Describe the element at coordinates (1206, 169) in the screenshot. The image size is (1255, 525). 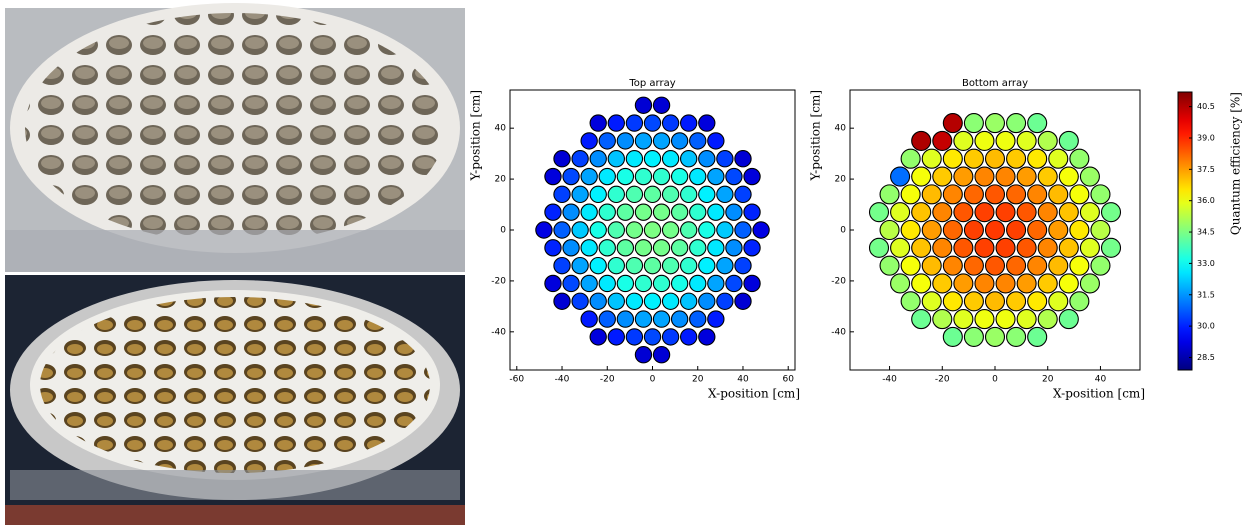
I see `colorbar-tick-label: 37.5` at that location.